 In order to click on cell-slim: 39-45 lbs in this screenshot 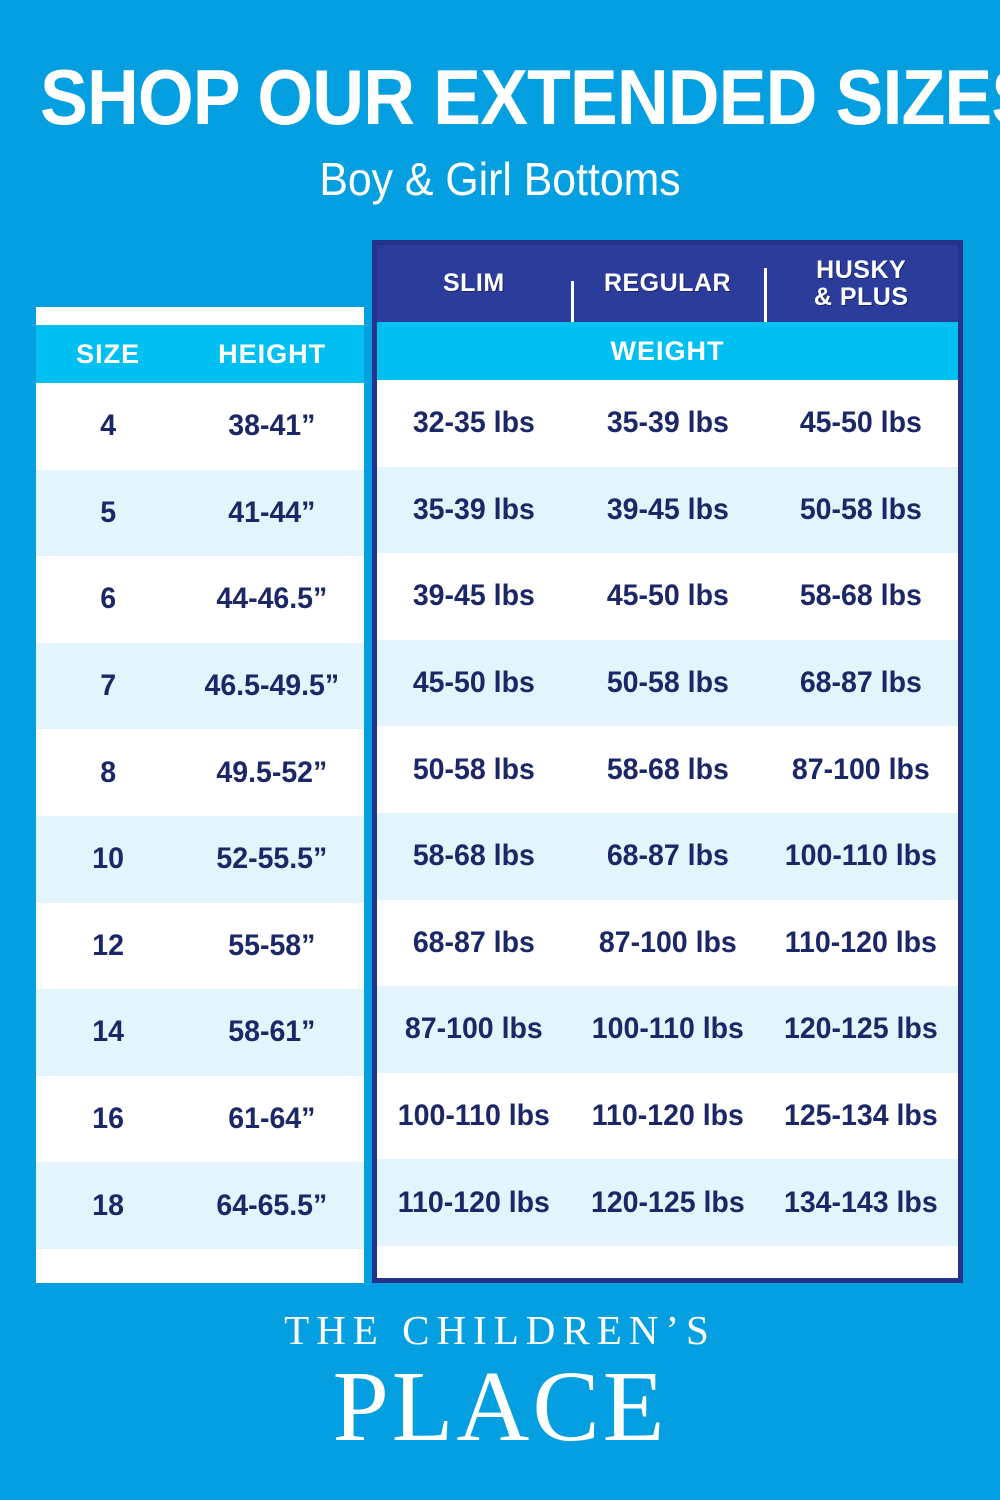, I will do `click(473, 596)`.